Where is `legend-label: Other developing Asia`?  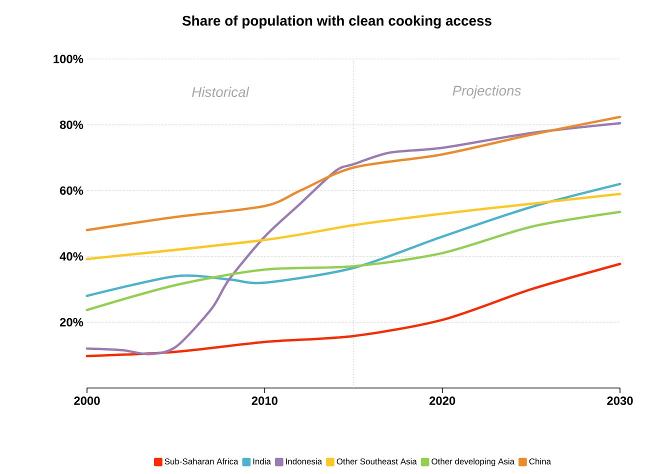
legend-label: Other developing Asia is located at coordinates (473, 462).